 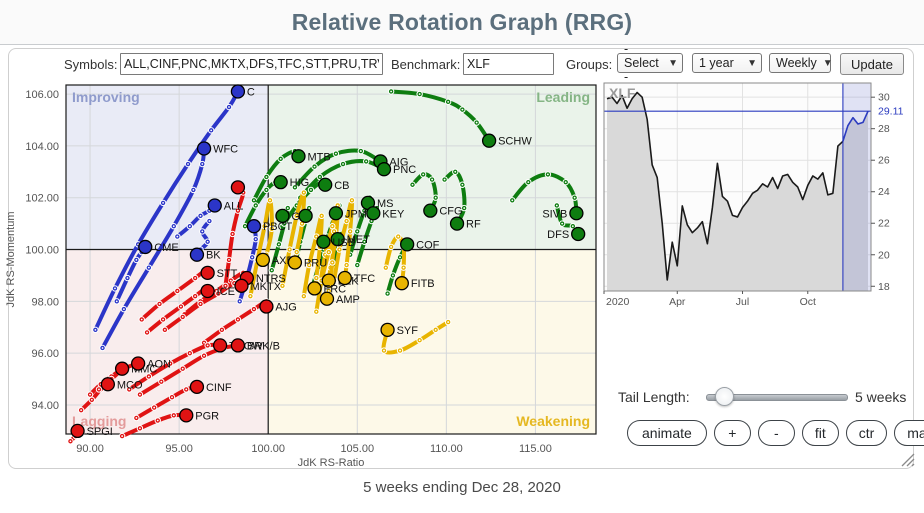 What do you see at coordinates (909, 433) in the screenshot?
I see `max-button: max` at bounding box center [909, 433].